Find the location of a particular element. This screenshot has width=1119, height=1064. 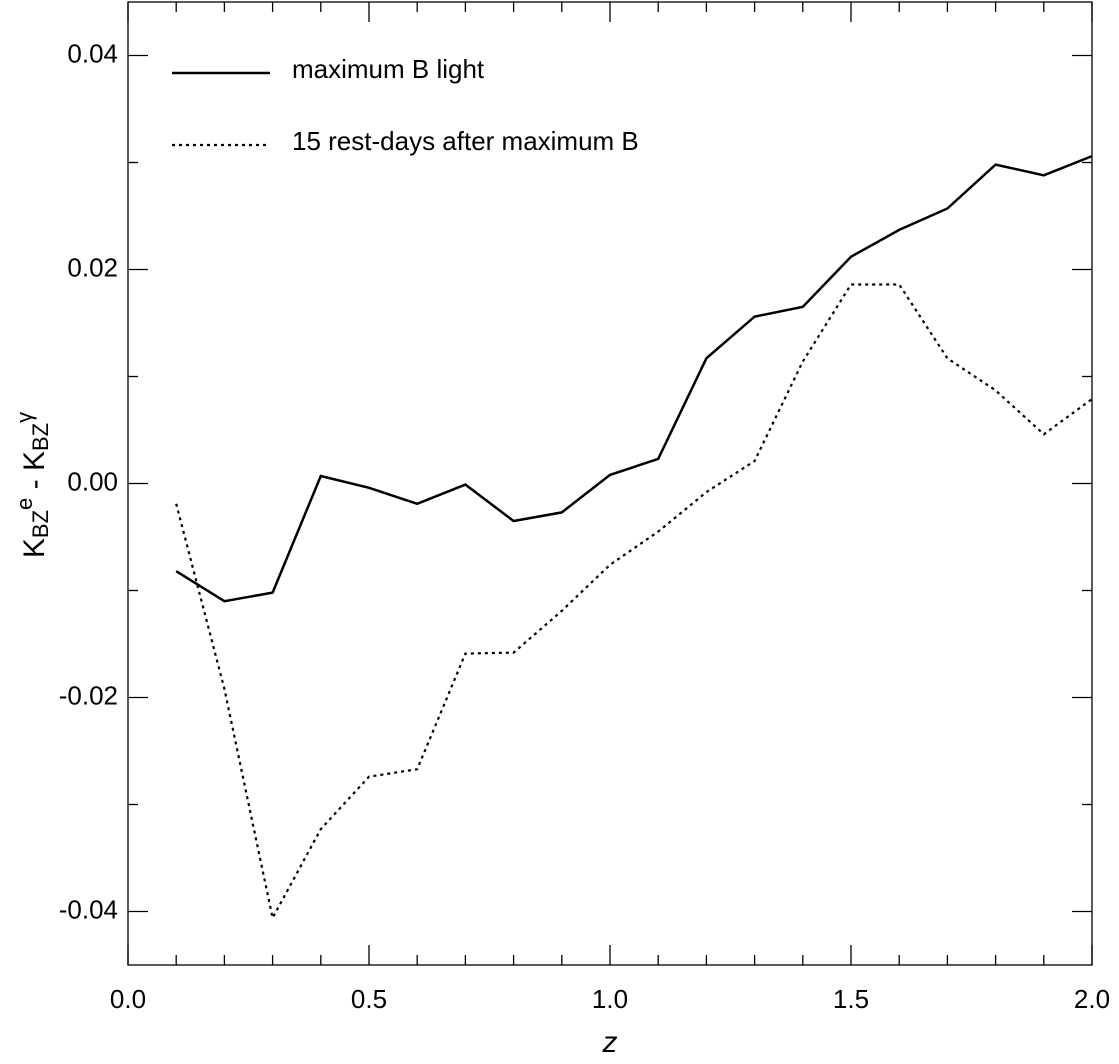

x-tick-label: 1.5 is located at coordinates (851, 999).